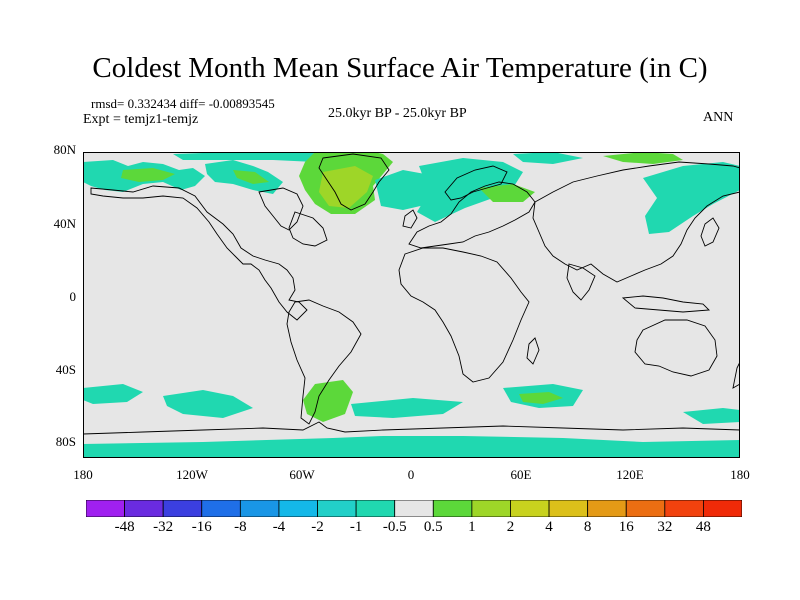  I want to click on colorbar-tick-label: -2, so click(317, 527).